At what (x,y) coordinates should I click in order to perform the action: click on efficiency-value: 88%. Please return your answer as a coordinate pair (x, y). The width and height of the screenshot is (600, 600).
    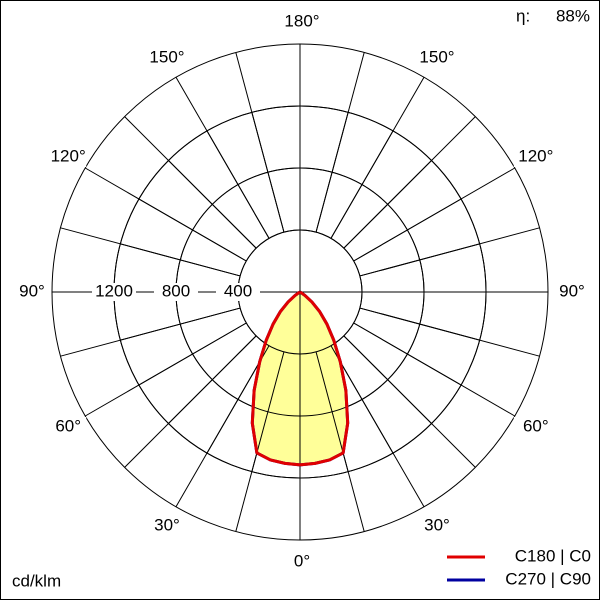
    Looking at the image, I should click on (573, 15).